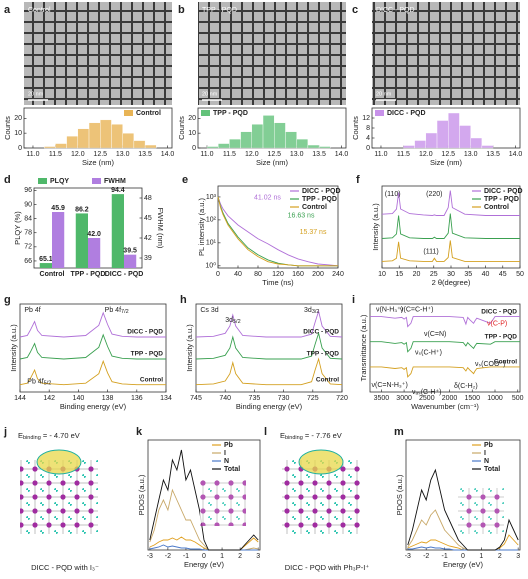 The height and width of the screenshot is (579, 528). What do you see at coordinates (389, 309) in the screenshot?
I see `annotation: ν(N-H₃⁺)` at bounding box center [389, 309].